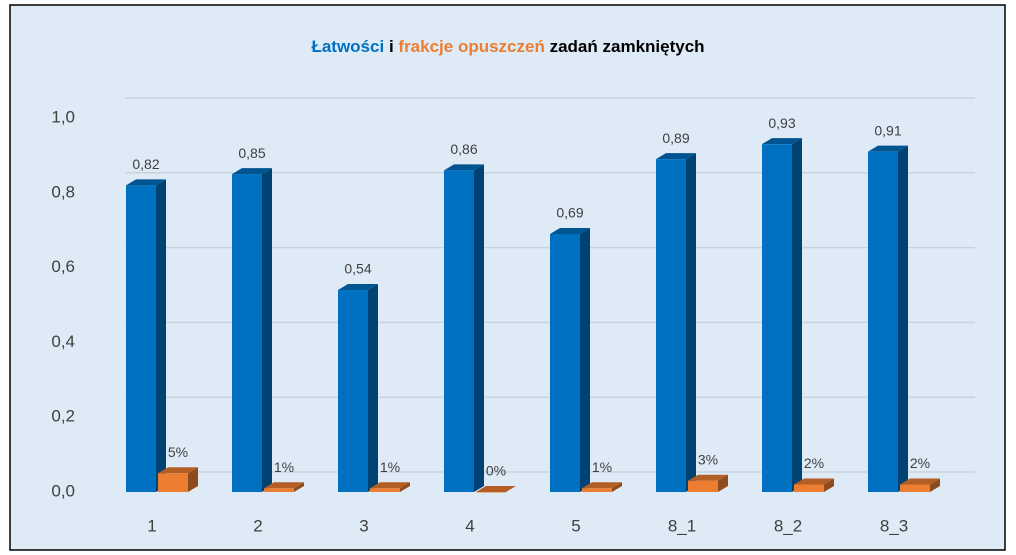 This screenshot has height=555, width=1016. I want to click on data-label: 0,54, so click(357, 269).